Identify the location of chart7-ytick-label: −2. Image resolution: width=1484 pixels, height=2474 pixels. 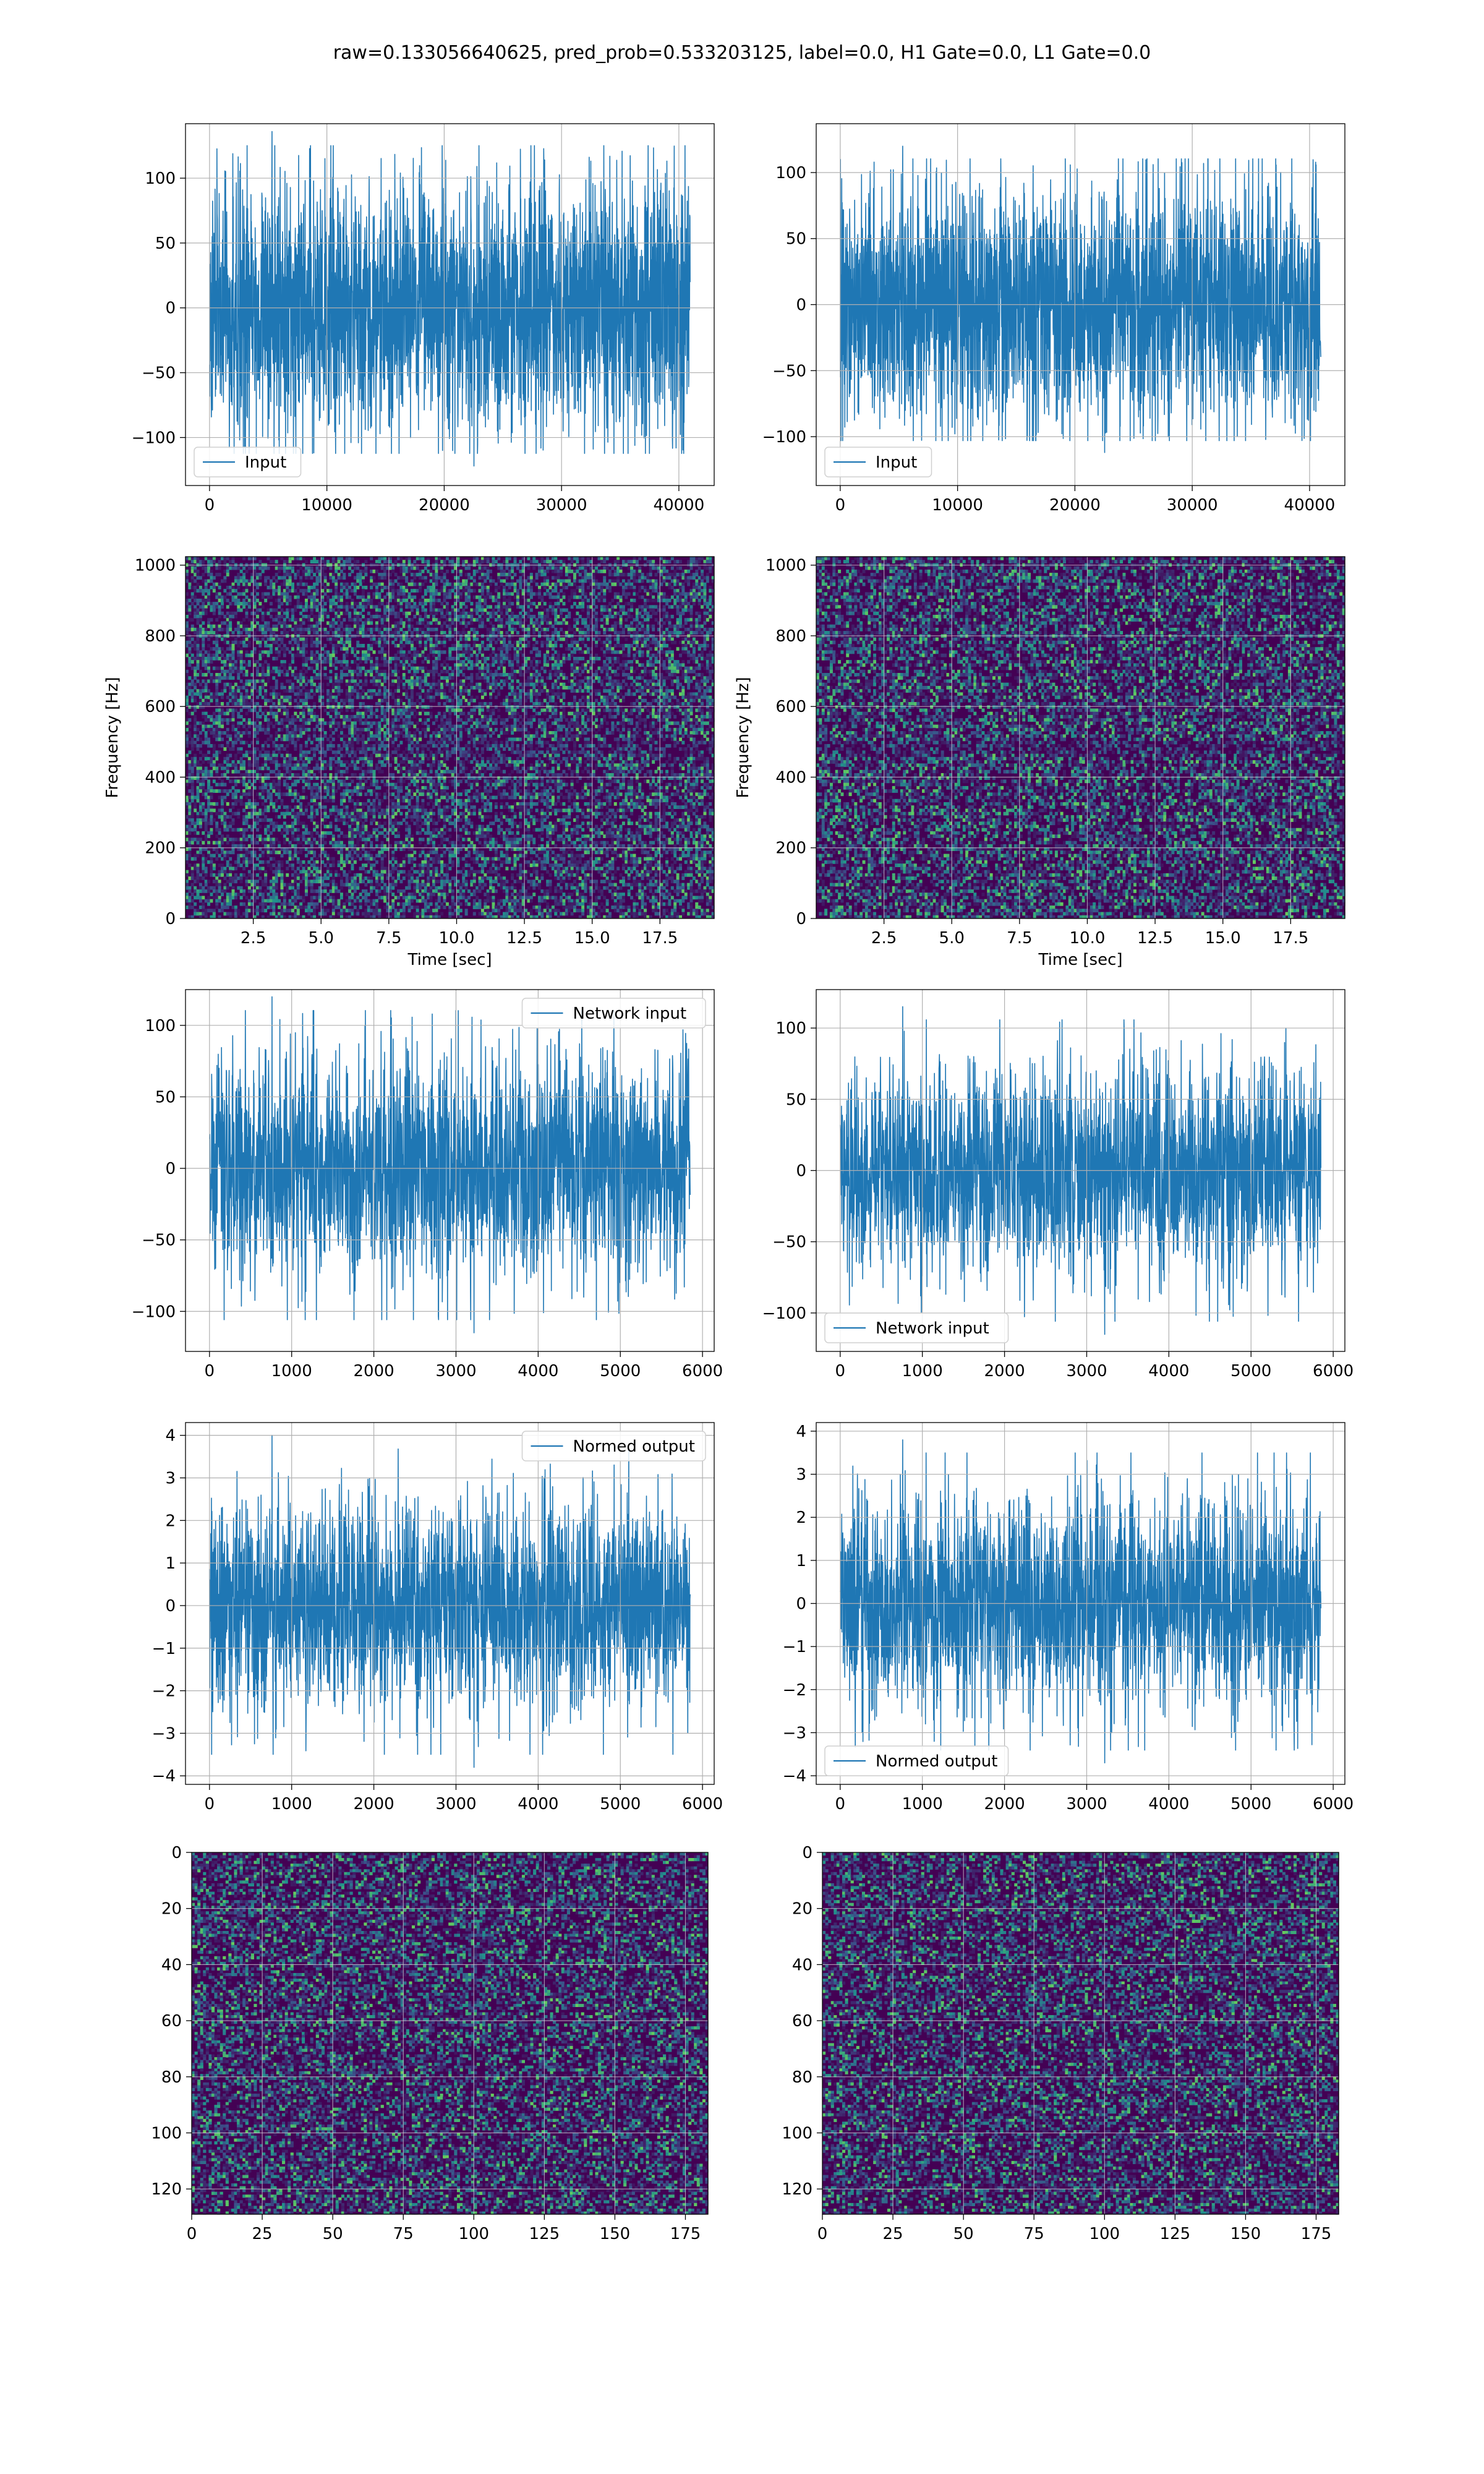
(794, 1690).